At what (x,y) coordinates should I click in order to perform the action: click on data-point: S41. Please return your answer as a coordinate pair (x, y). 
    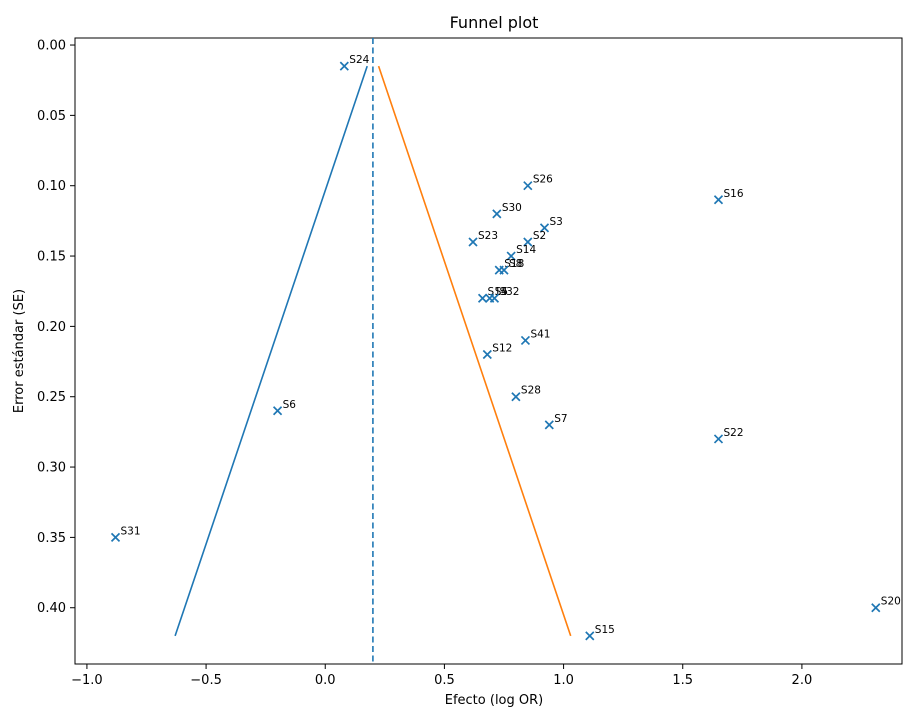
    Looking at the image, I should click on (535, 337).